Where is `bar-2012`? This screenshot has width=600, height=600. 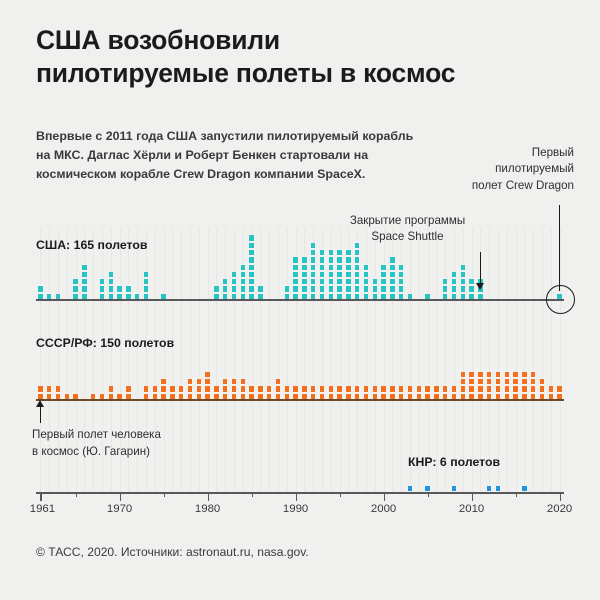 bar-2012 is located at coordinates (489, 488).